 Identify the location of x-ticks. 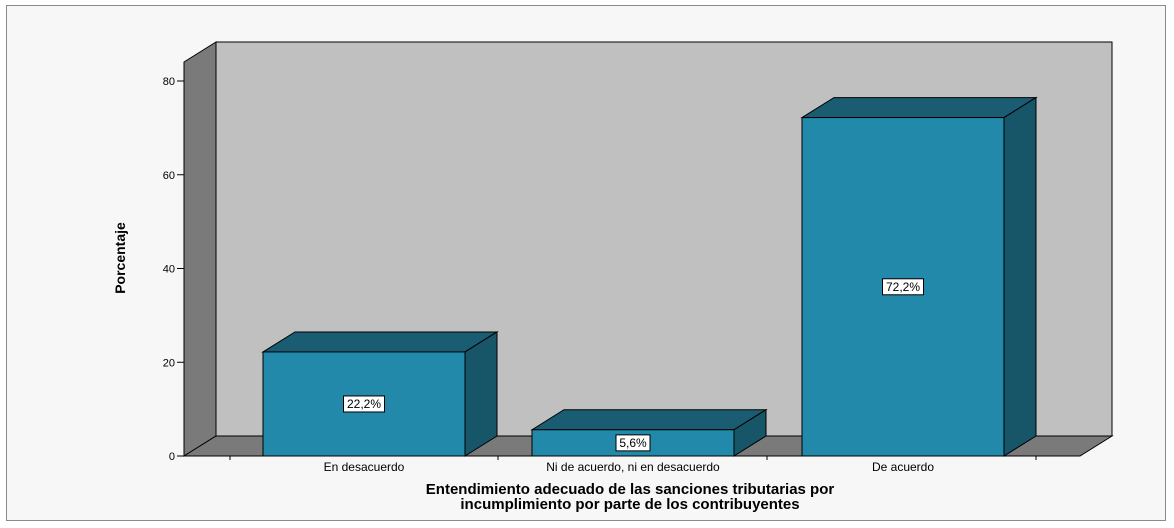
(633, 458).